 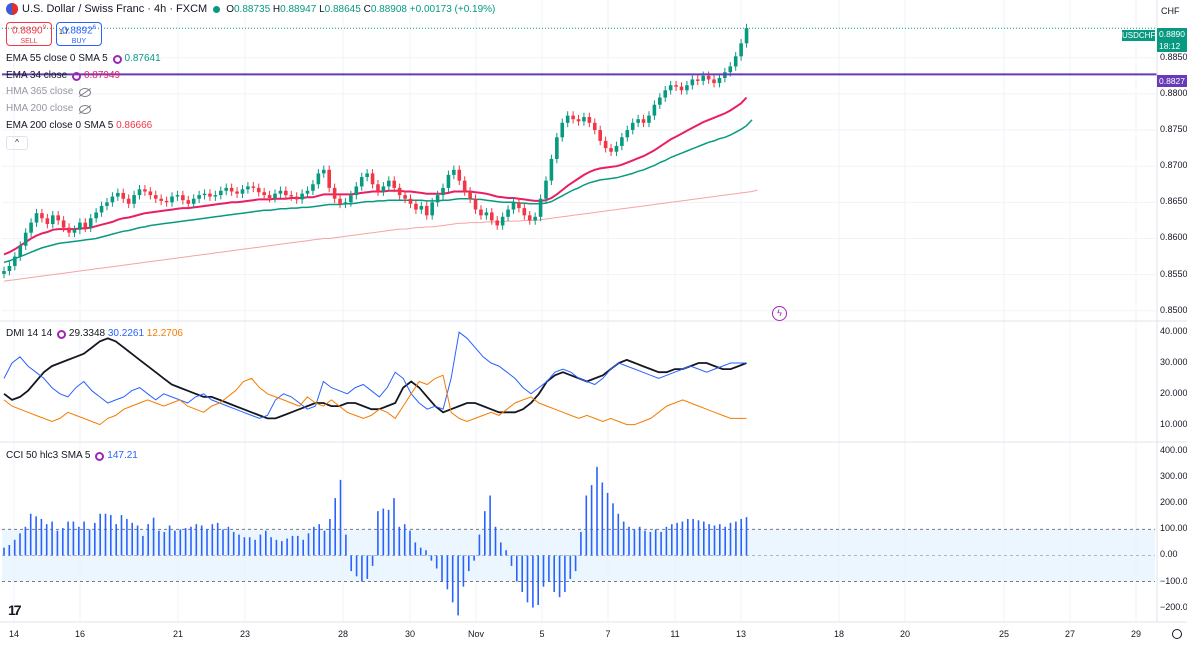 What do you see at coordinates (64, 32) in the screenshot?
I see `spread-value: 1.7` at bounding box center [64, 32].